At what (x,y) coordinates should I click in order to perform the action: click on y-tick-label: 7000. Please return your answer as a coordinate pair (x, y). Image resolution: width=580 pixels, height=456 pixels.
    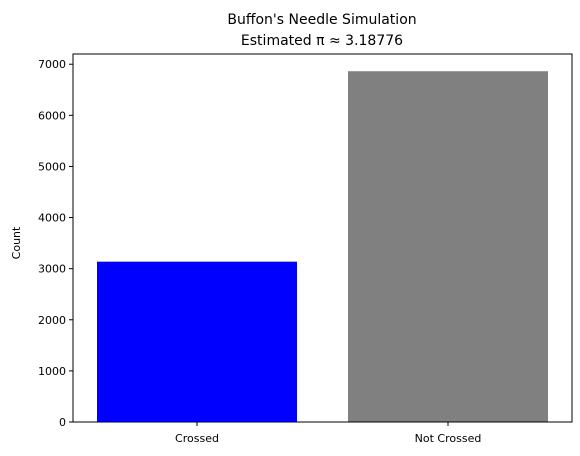
    Looking at the image, I should click on (52, 64).